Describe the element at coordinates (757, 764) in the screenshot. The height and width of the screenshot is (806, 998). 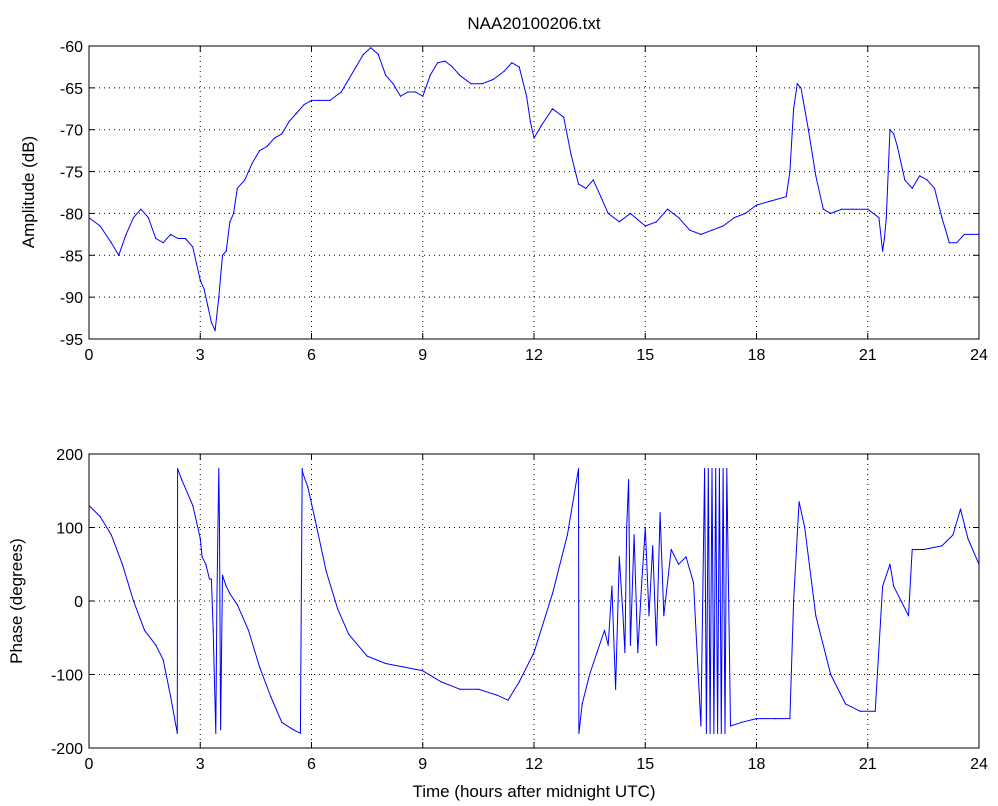
I see `x-tick-label: 18` at that location.